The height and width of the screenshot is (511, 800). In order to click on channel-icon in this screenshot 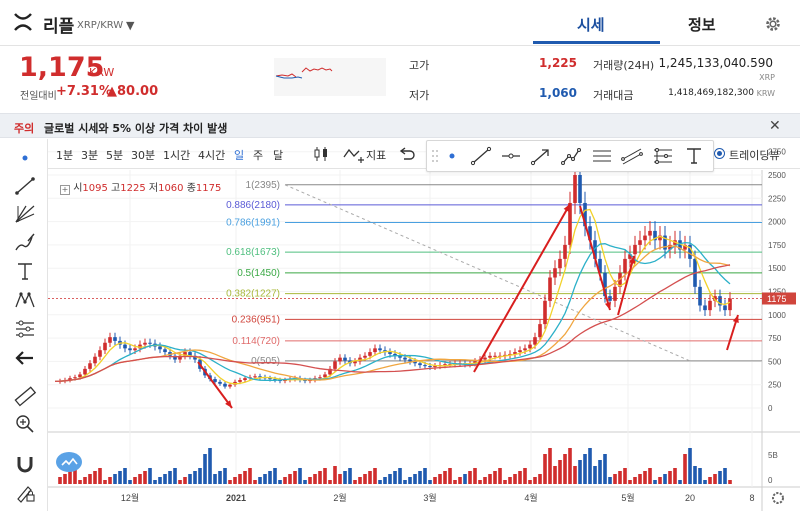, I will do `click(632, 156)`.